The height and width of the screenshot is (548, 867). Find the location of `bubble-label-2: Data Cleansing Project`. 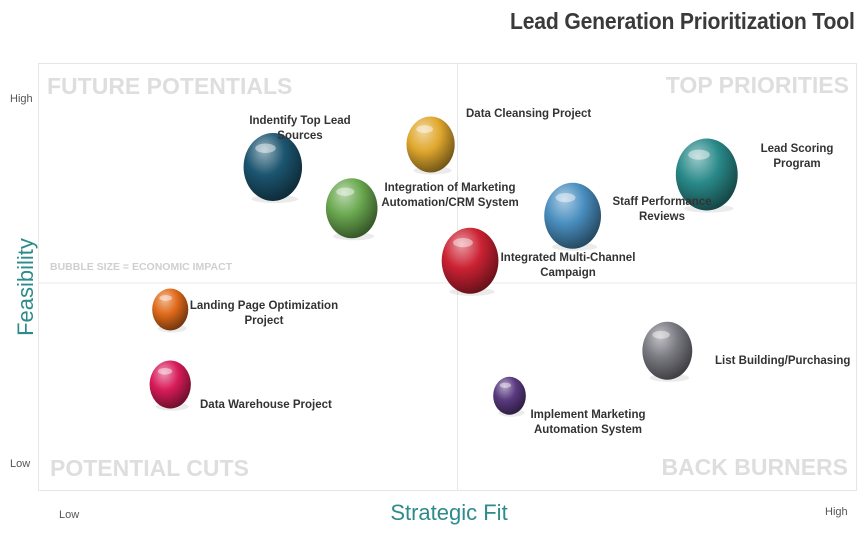

bubble-label-2: Data Cleansing Project is located at coordinates (528, 114).